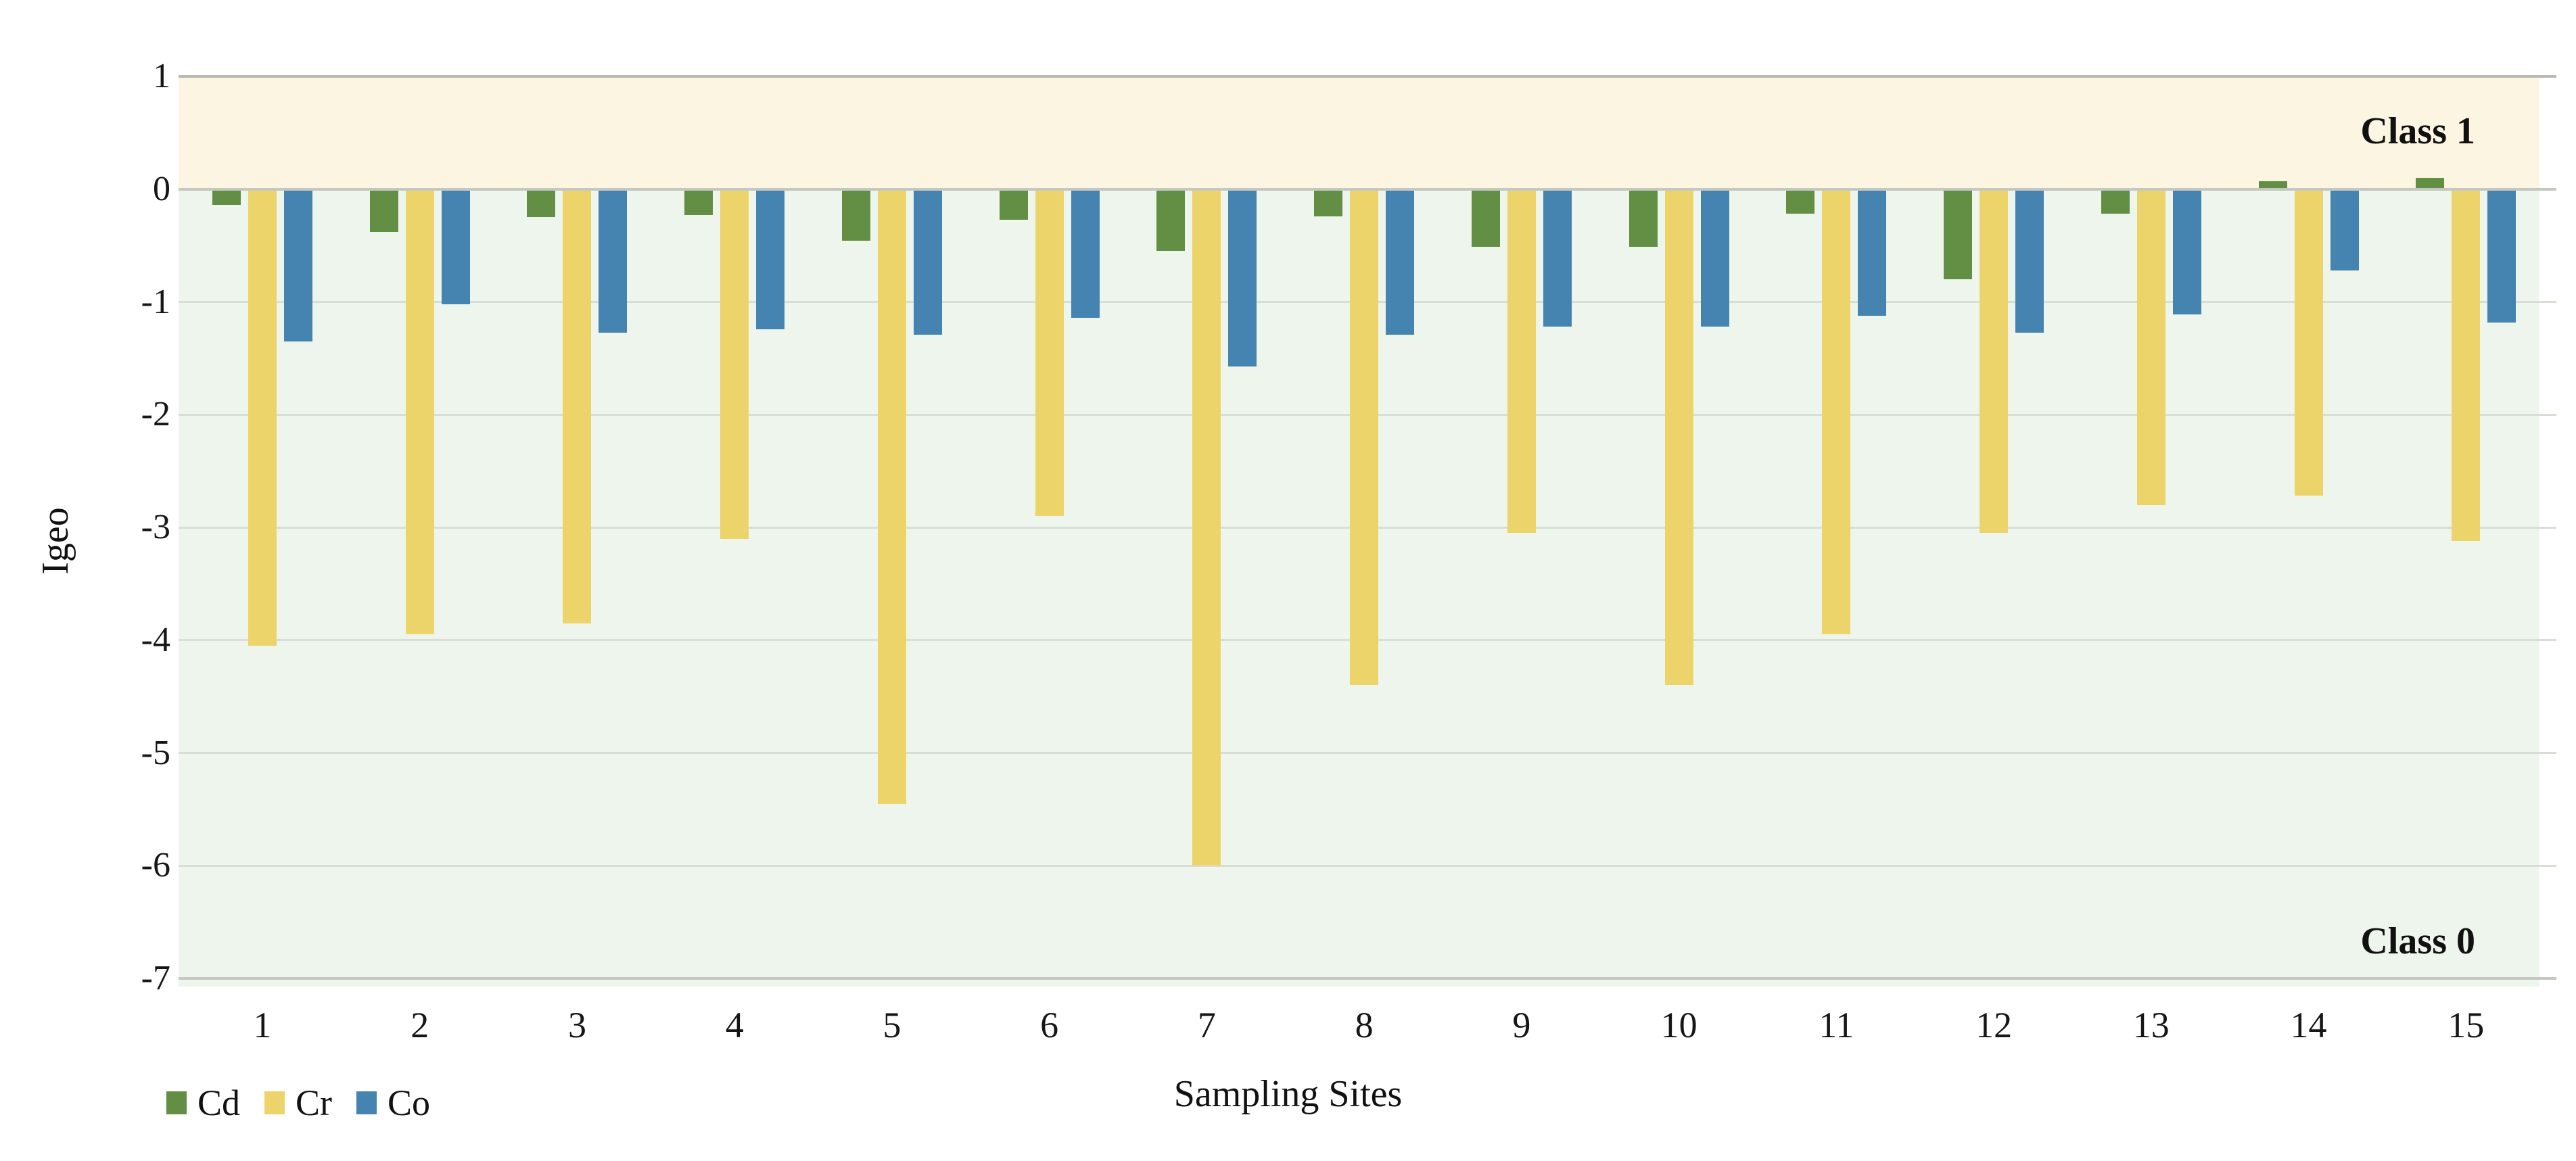 The width and height of the screenshot is (2576, 1161). What do you see at coordinates (1364, 1025) in the screenshot?
I see `x-tick-label-8: 8` at bounding box center [1364, 1025].